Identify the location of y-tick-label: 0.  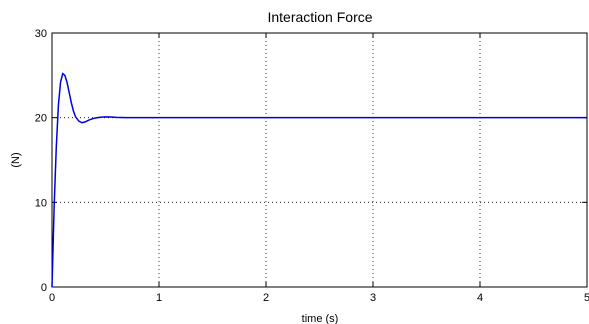
(44, 288).